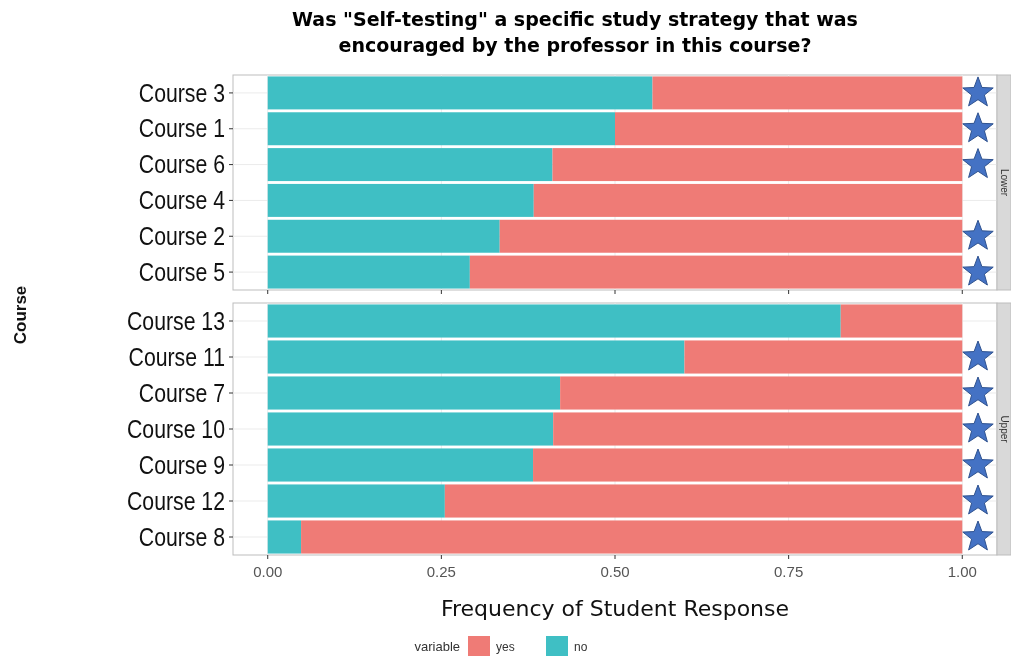  I want to click on y-axis-title: Course, so click(20, 315).